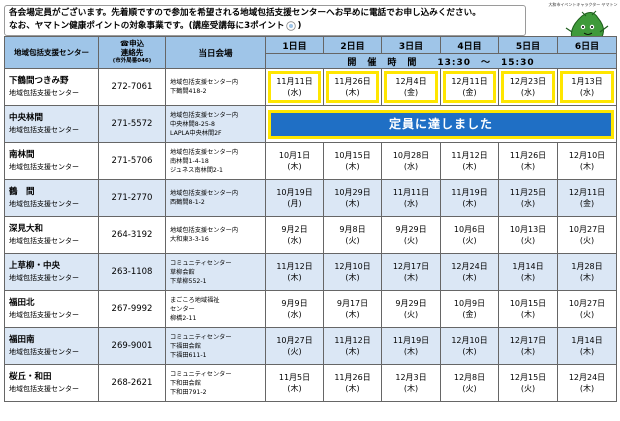 This screenshot has width=620, height=421. What do you see at coordinates (189, 161) in the screenshot?
I see `venue-line: 南林間1-4-18` at bounding box center [189, 161].